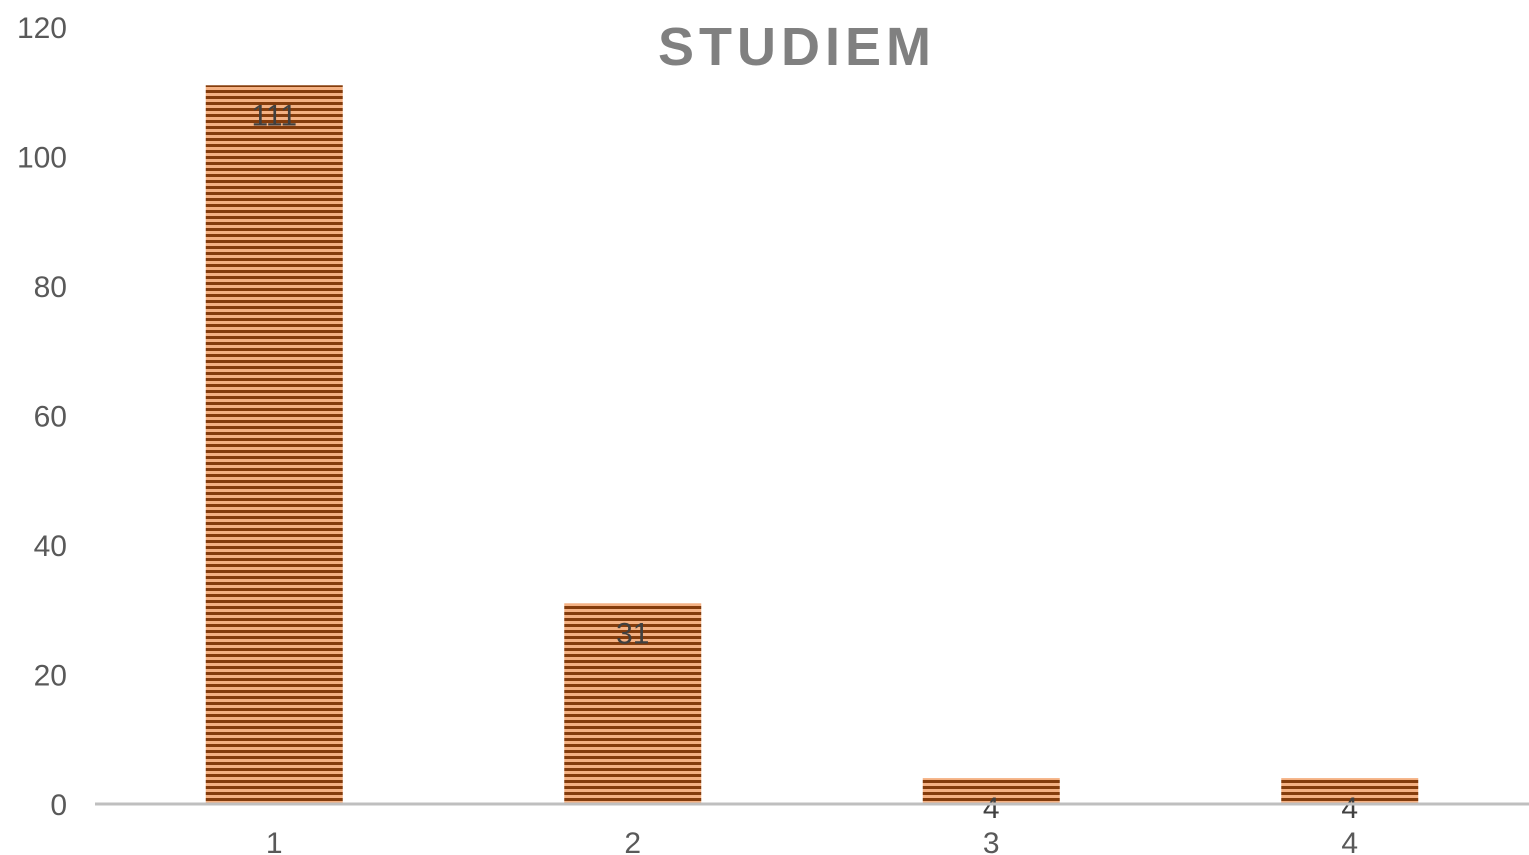 The height and width of the screenshot is (855, 1529). What do you see at coordinates (991, 841) in the screenshot?
I see `x-tick-label: 3` at bounding box center [991, 841].